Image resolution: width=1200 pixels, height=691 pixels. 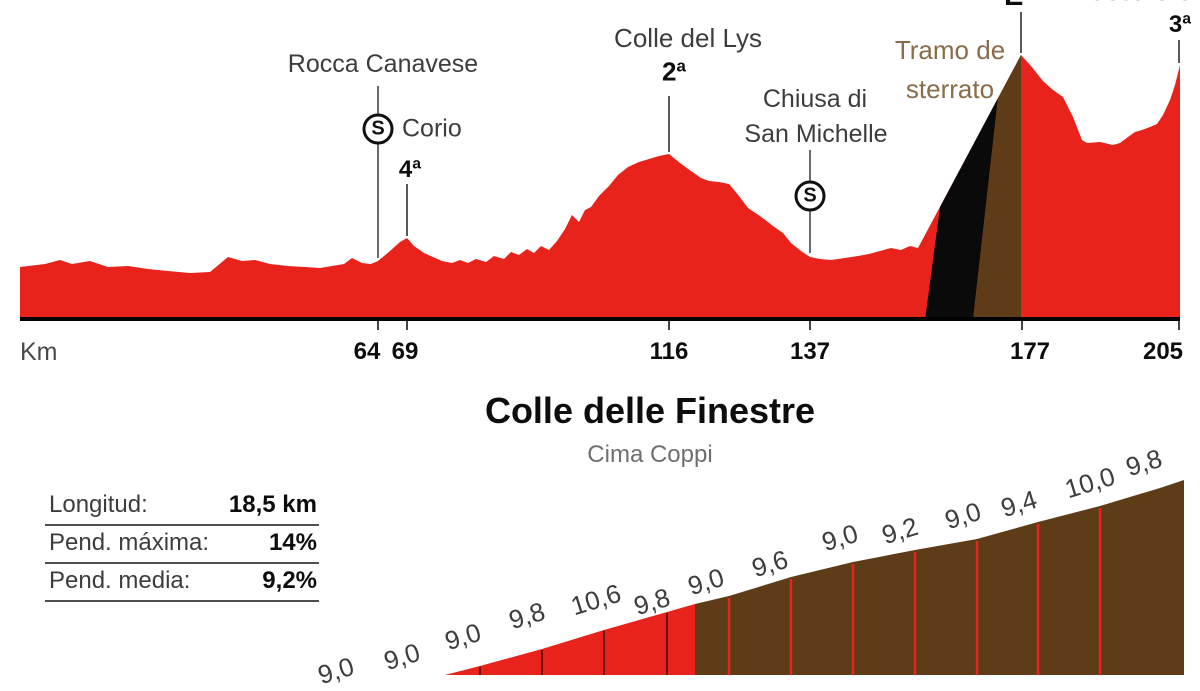 I want to click on climb-subtitle: Cima Coppi, so click(x=650, y=454).